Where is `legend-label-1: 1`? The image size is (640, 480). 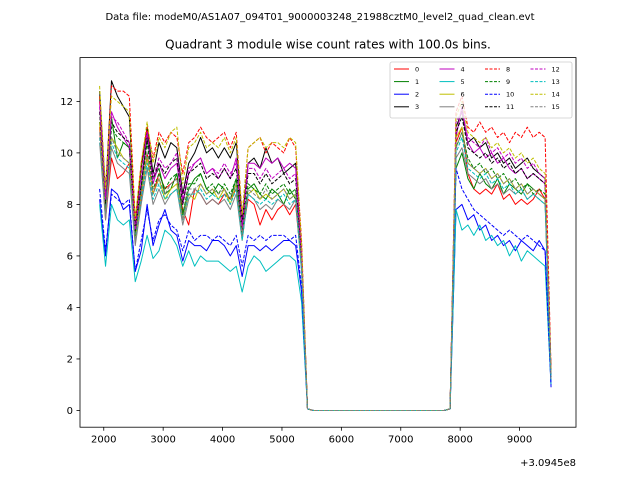
legend-label-1: 1 is located at coordinates (417, 82).